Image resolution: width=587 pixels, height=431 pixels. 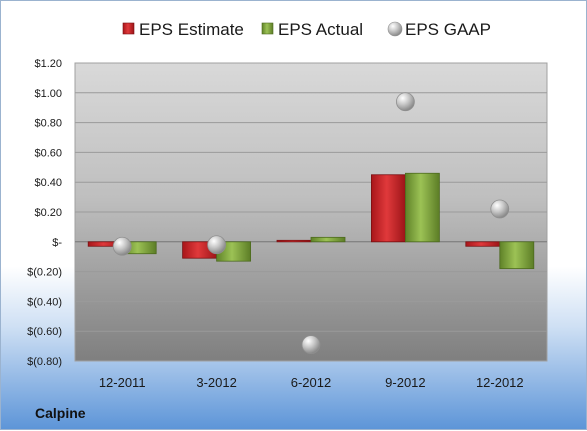 I want to click on legend-label: EPS GAAP, so click(x=448, y=29).